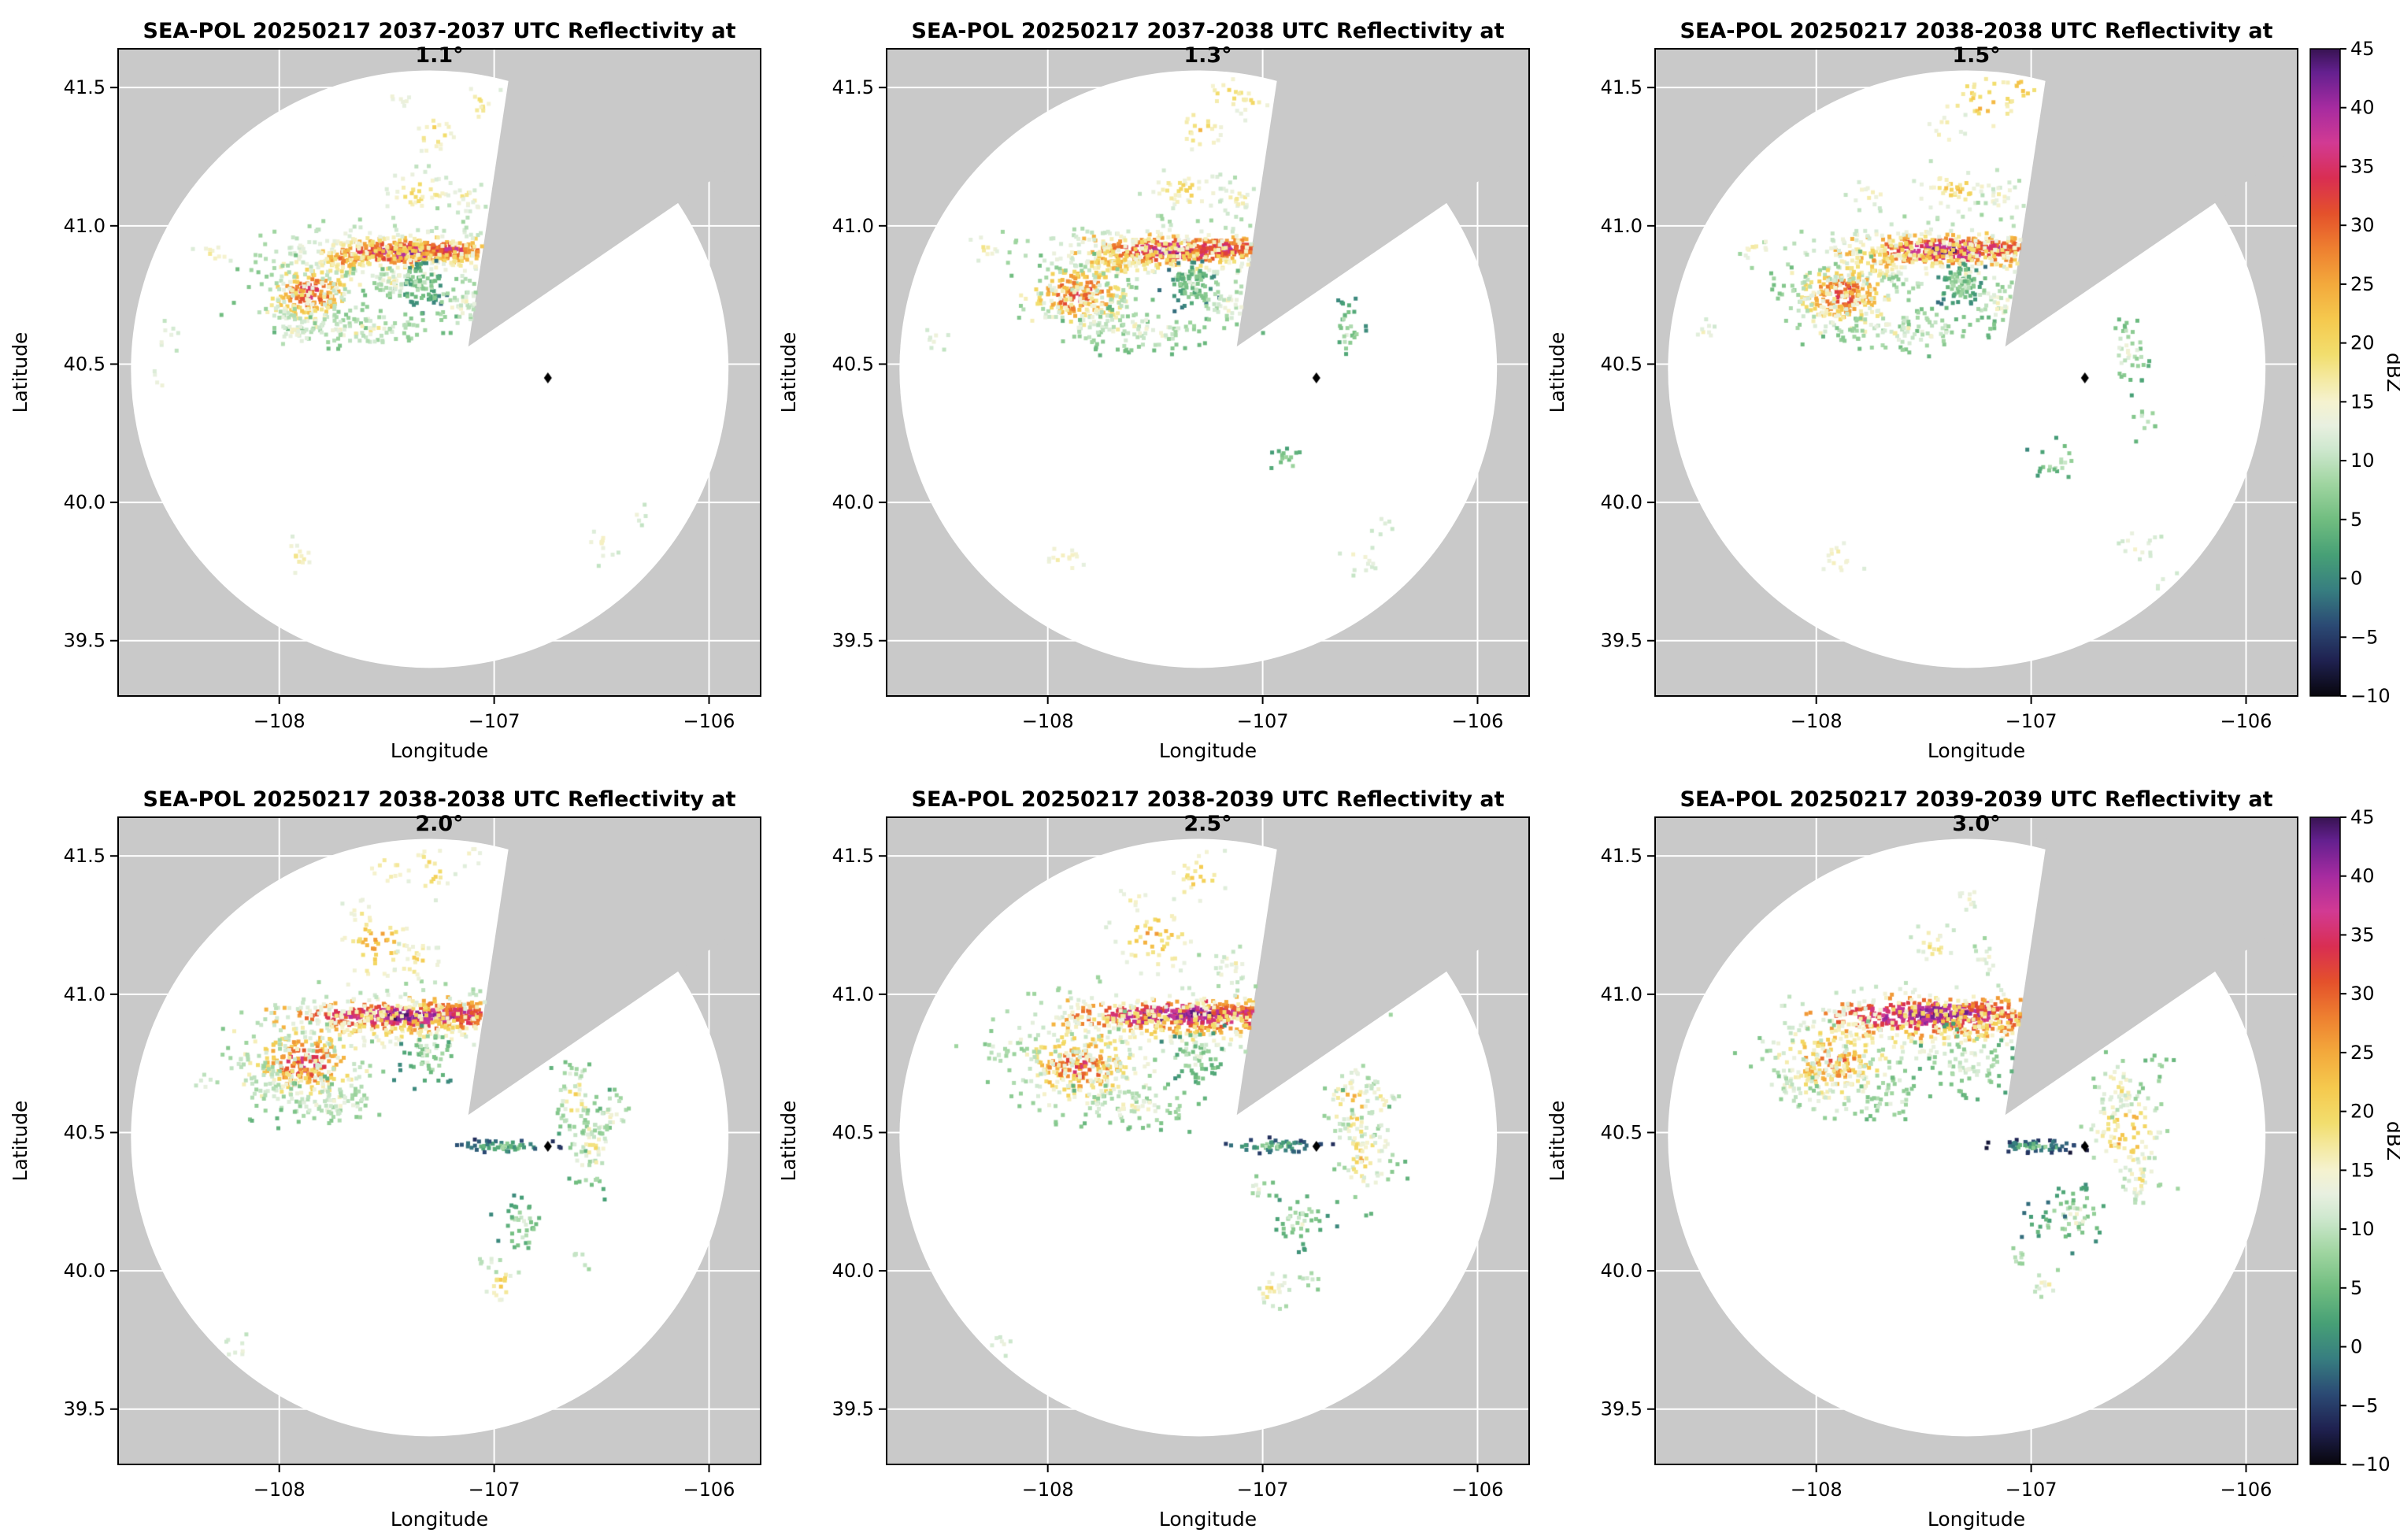 This screenshot has height=1540, width=2400. Describe the element at coordinates (2362, 1053) in the screenshot. I see `colorbar-tick-label: 25` at that location.